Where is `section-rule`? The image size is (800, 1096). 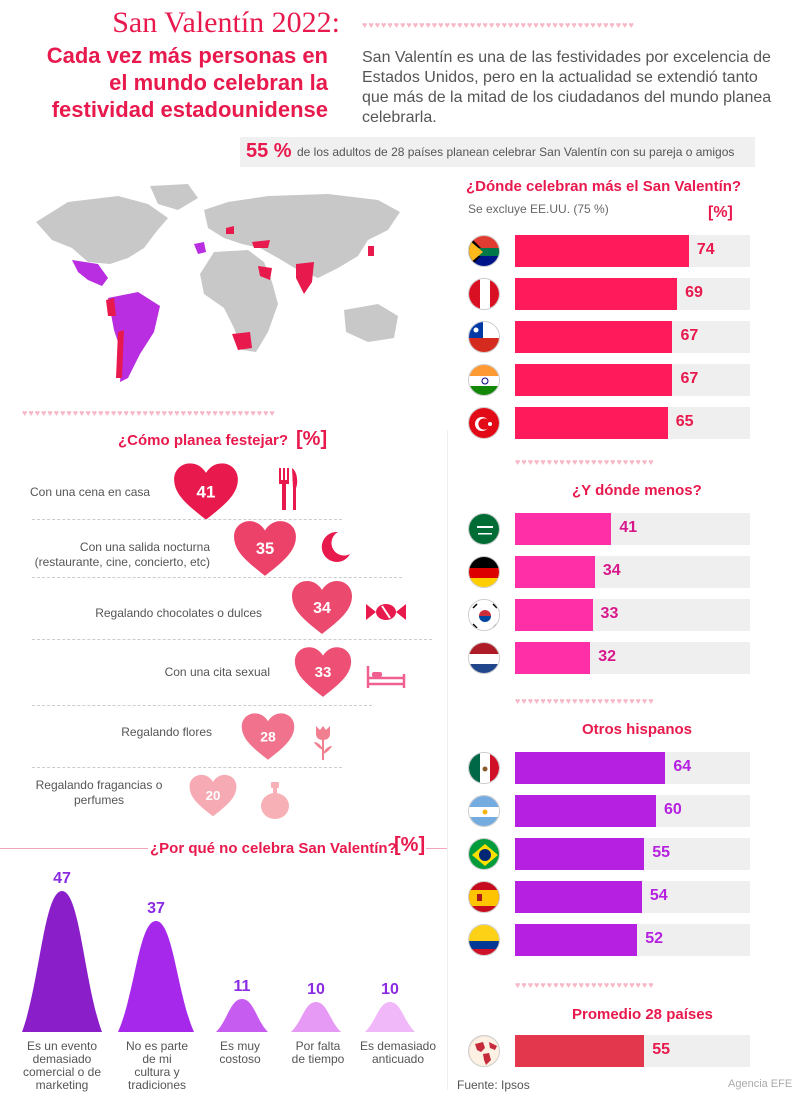
section-rule is located at coordinates (437, 848).